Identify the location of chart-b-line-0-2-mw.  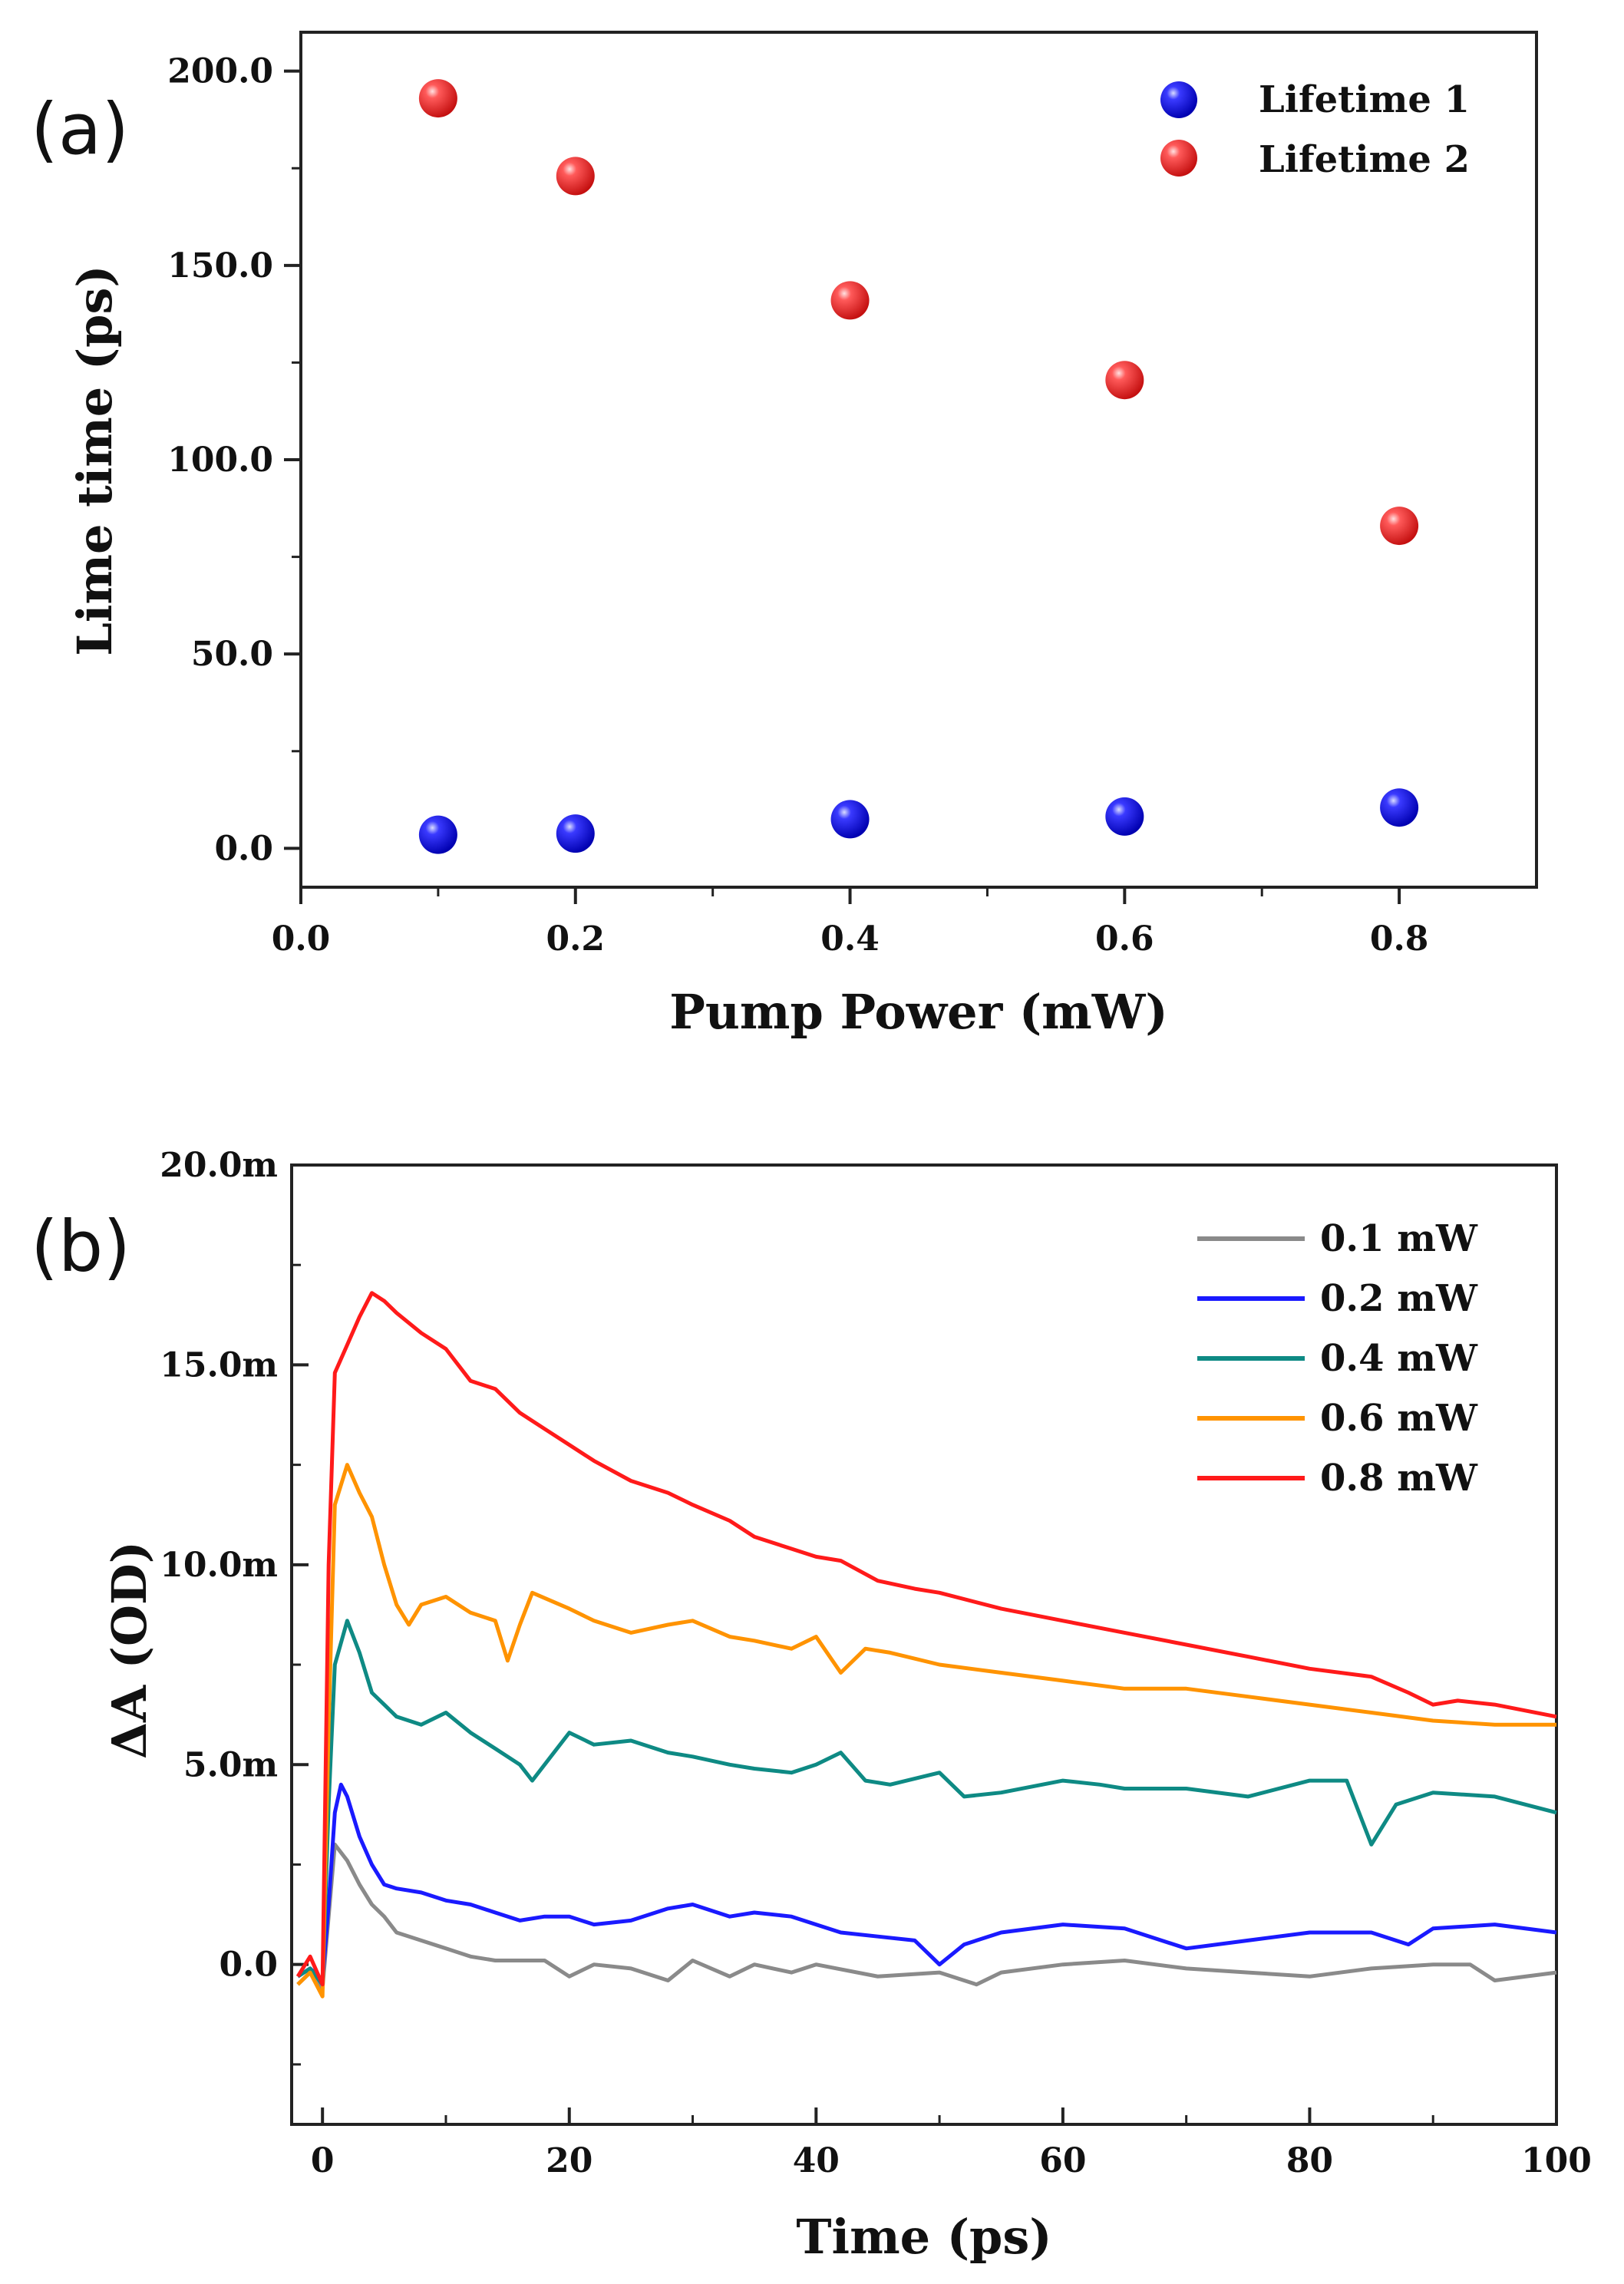
(926, 1882).